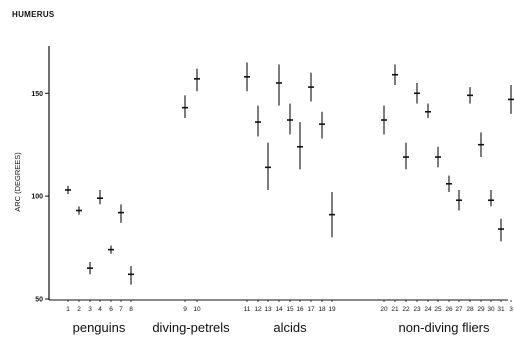  Describe the element at coordinates (68, 309) in the screenshot. I see `x-tick-label: 1` at that location.